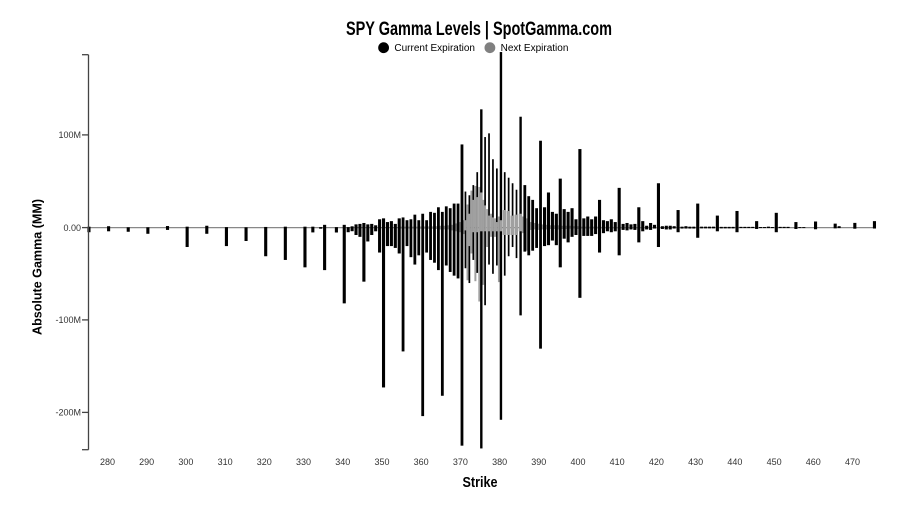 This screenshot has height=522, width=919. Describe the element at coordinates (774, 462) in the screenshot. I see `svg-text: 450` at that location.